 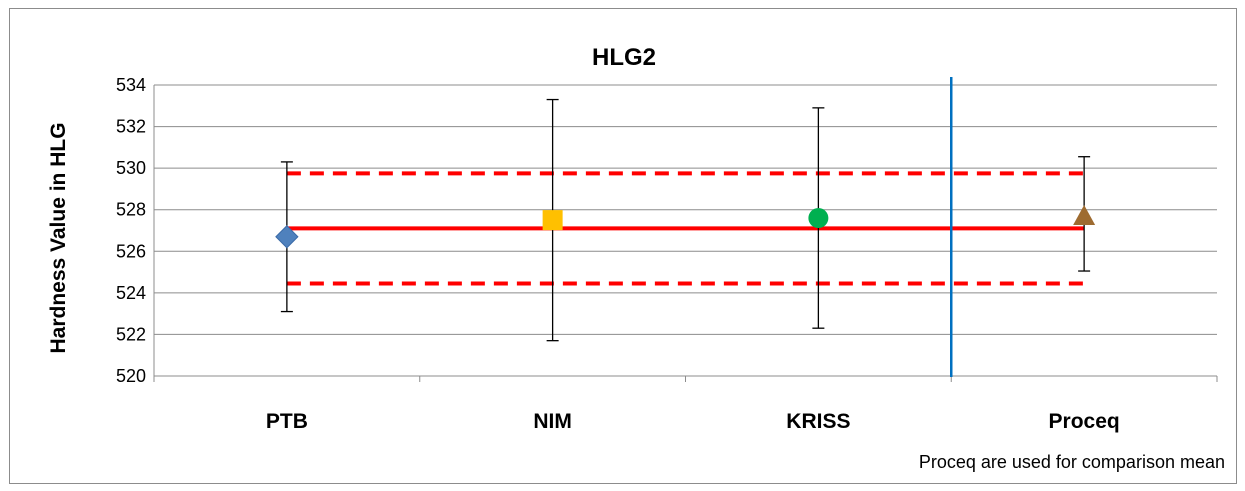 What do you see at coordinates (818, 218) in the screenshot?
I see `marker-kriss` at bounding box center [818, 218].